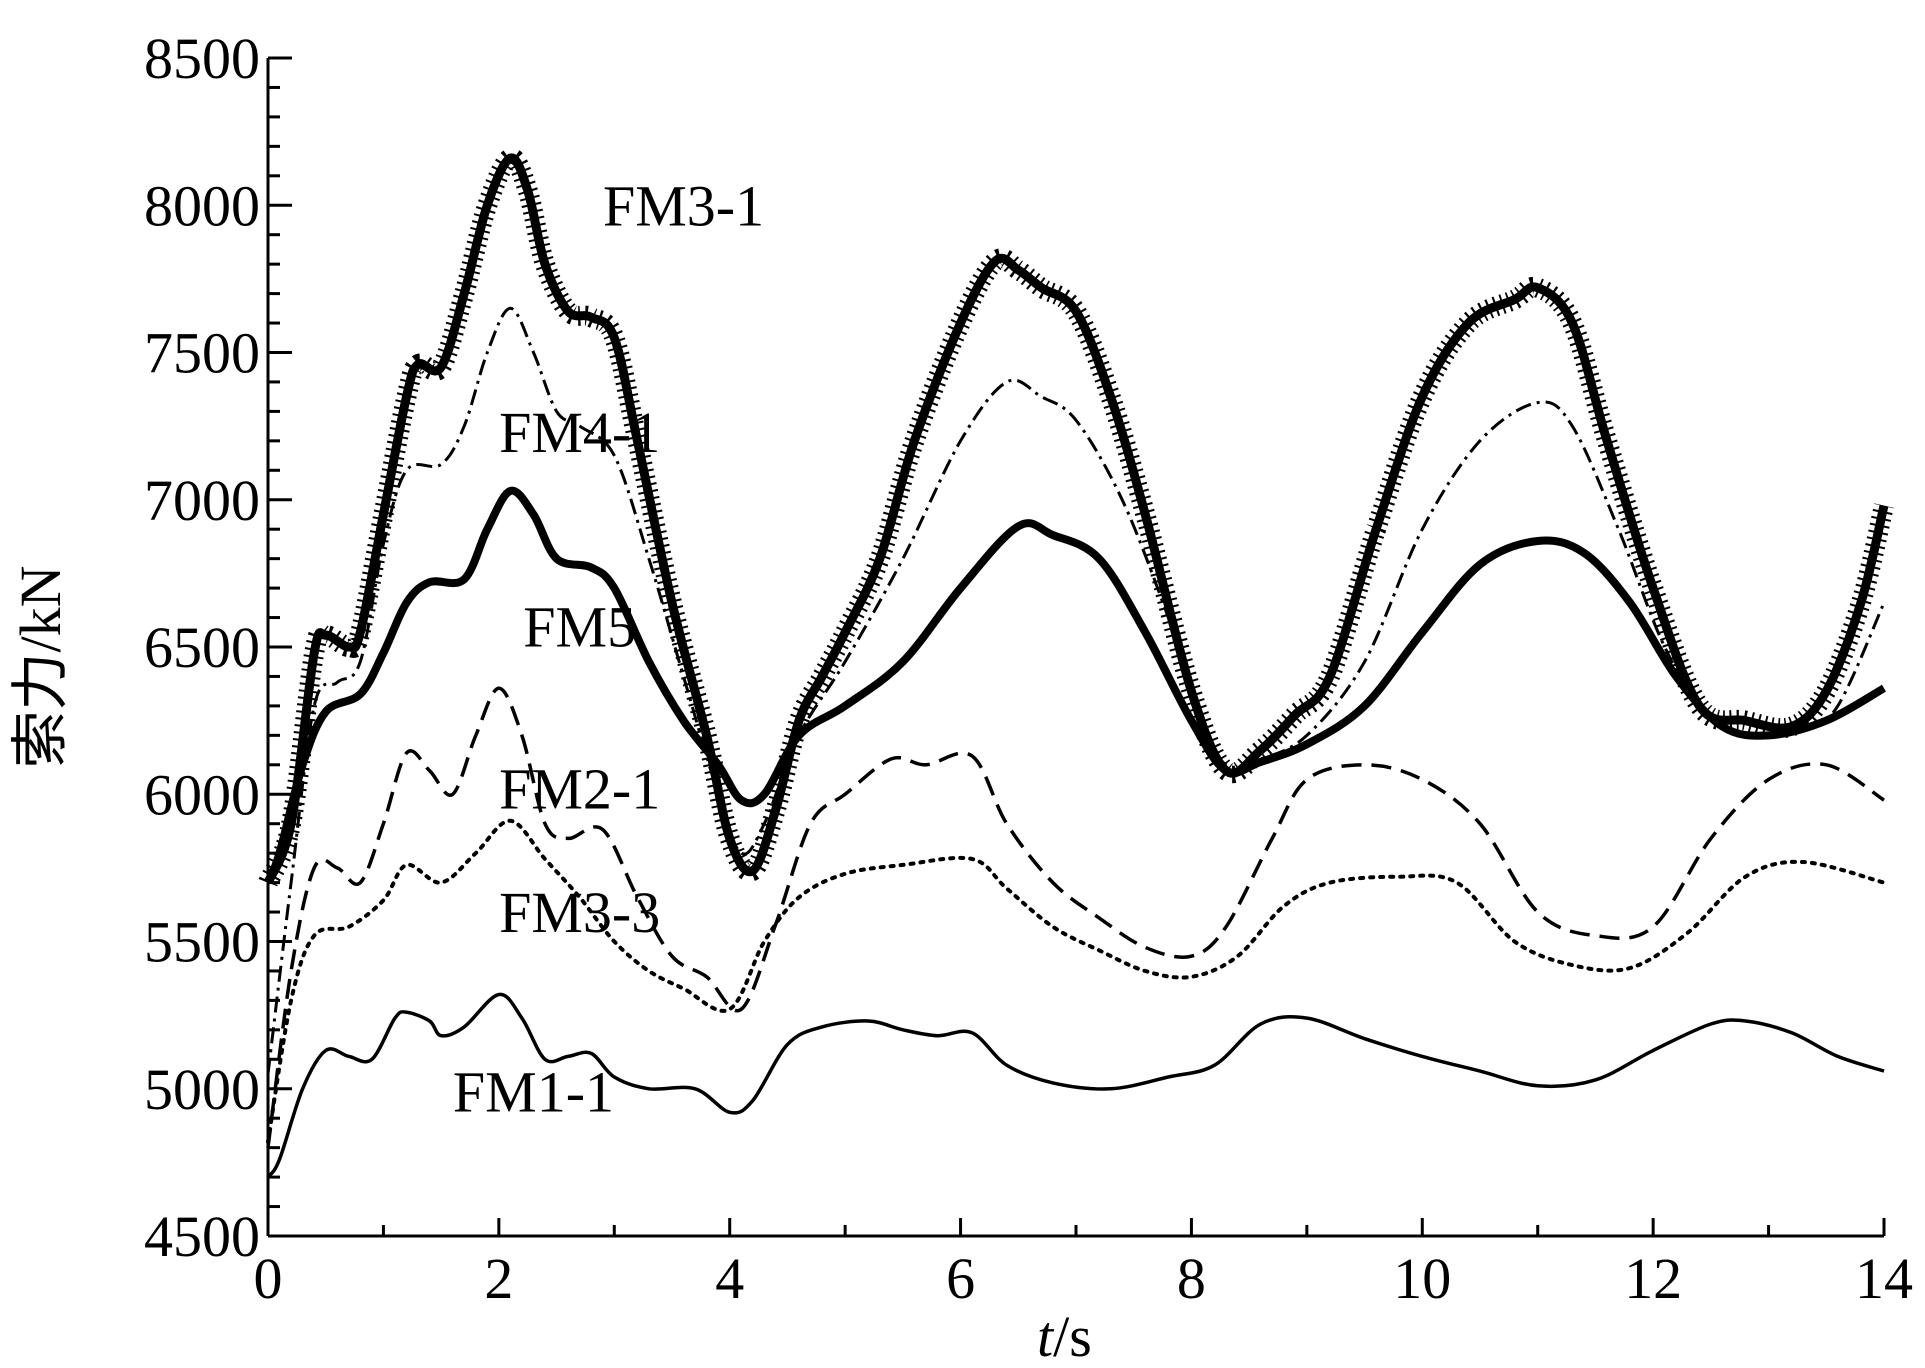 This screenshot has height=1368, width=1925. What do you see at coordinates (498, 1278) in the screenshot?
I see `x-tick-label: 2` at bounding box center [498, 1278].